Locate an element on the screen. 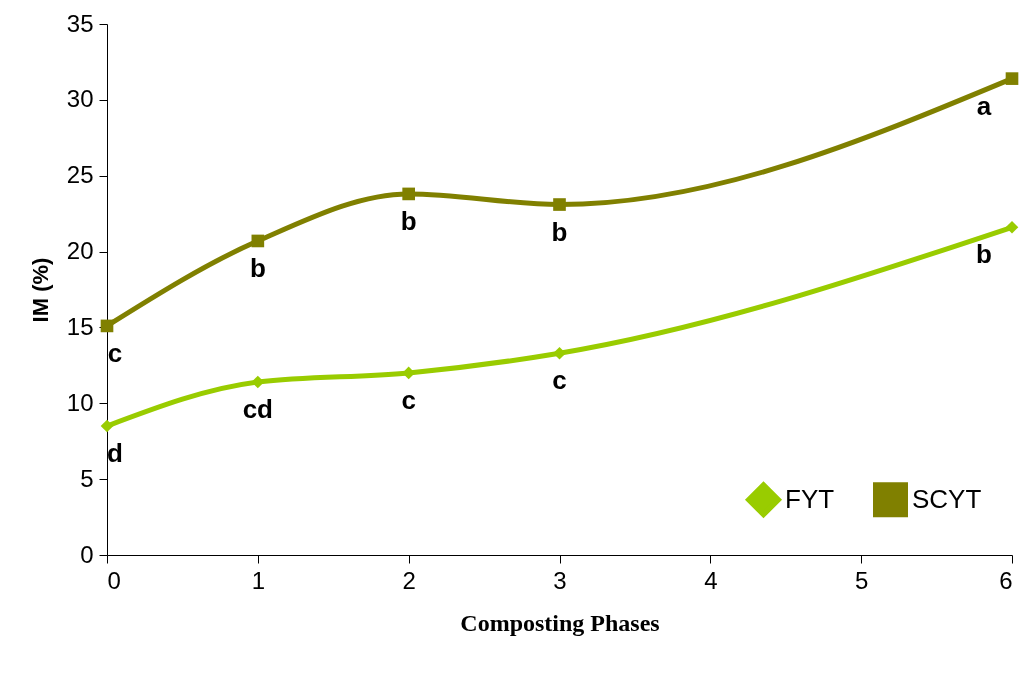 The width and height of the screenshot is (1024, 682). y-tick-label: 35 is located at coordinates (80, 23).